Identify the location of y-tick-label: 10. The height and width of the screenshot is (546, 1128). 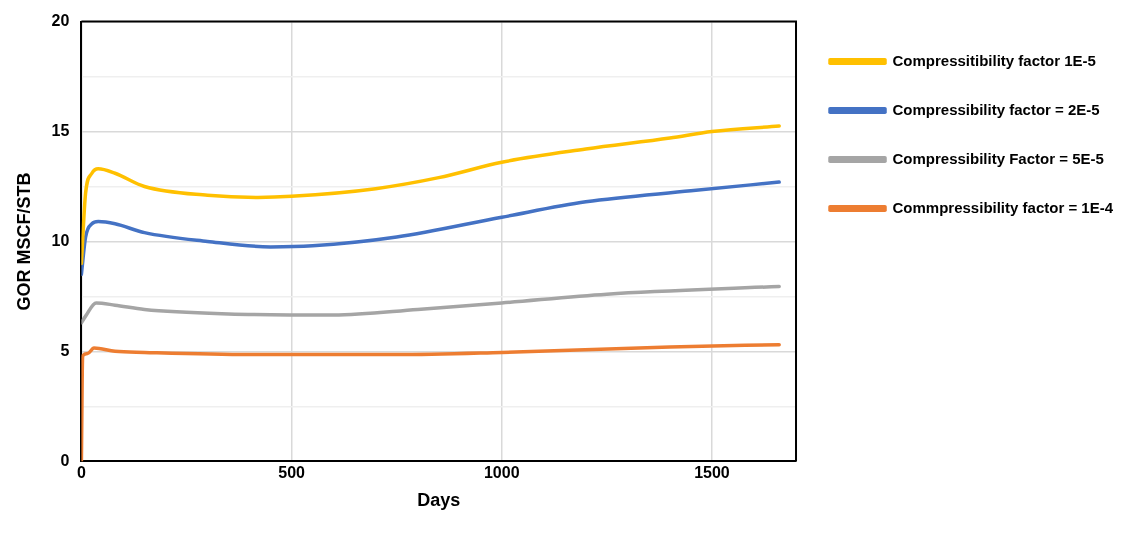
(60, 240).